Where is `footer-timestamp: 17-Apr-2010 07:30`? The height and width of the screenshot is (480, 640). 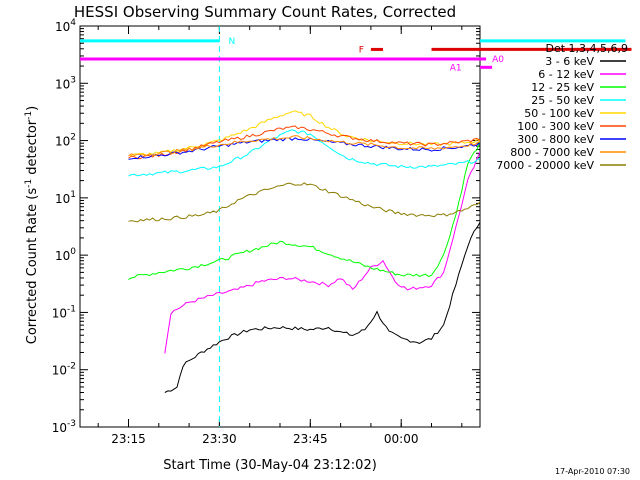 footer-timestamp: 17-Apr-2010 07:30 is located at coordinates (592, 471).